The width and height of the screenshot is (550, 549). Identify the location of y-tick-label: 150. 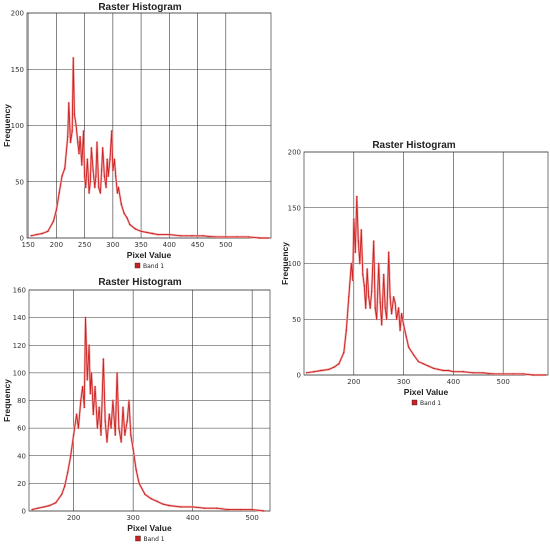
(17, 70).